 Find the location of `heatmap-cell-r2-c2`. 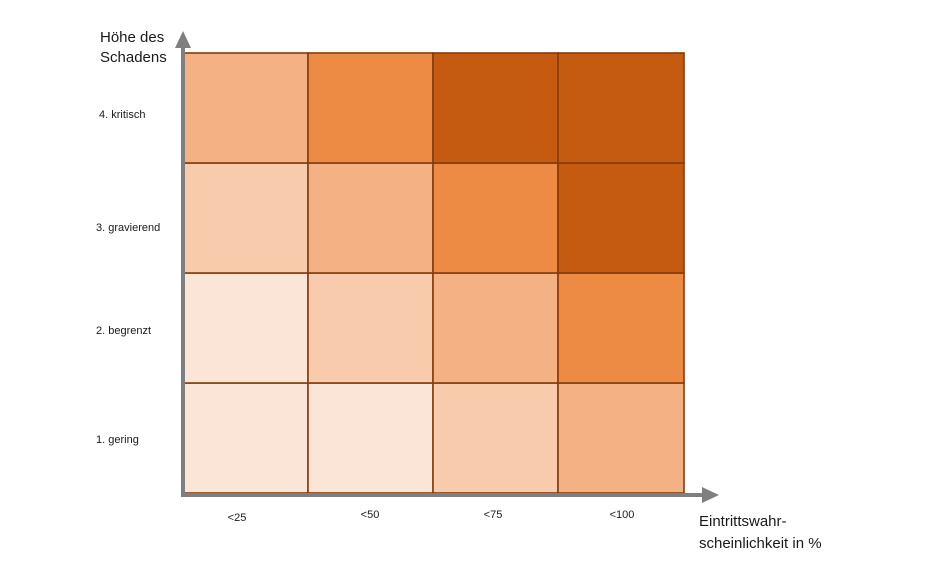

heatmap-cell-r2-c2 is located at coordinates (370, 328).